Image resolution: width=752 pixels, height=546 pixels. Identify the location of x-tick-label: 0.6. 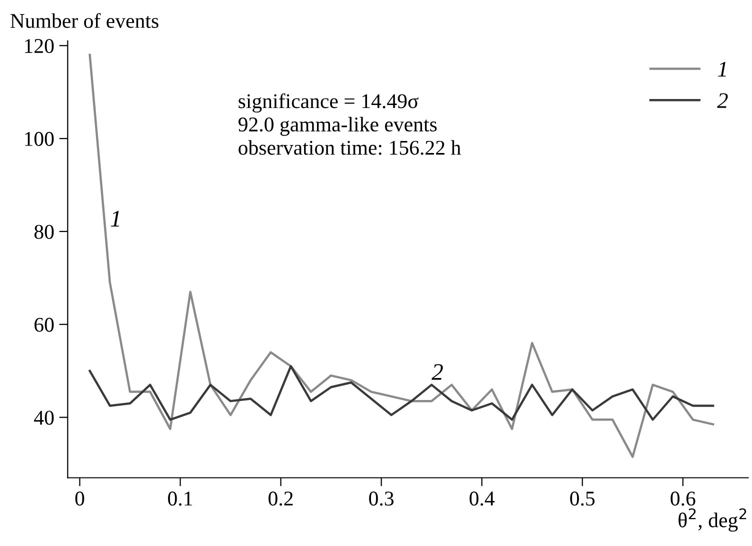
(683, 499).